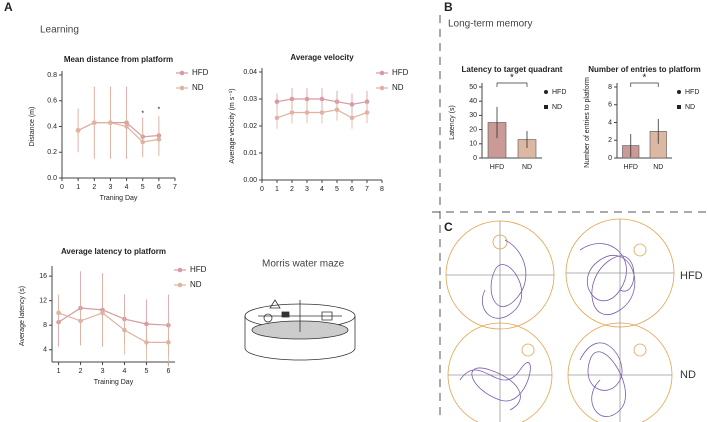 Image resolution: width=708 pixels, height=422 pixels. What do you see at coordinates (452, 122) in the screenshot?
I see `y-axis-label: Latency (s)` at bounding box center [452, 122].